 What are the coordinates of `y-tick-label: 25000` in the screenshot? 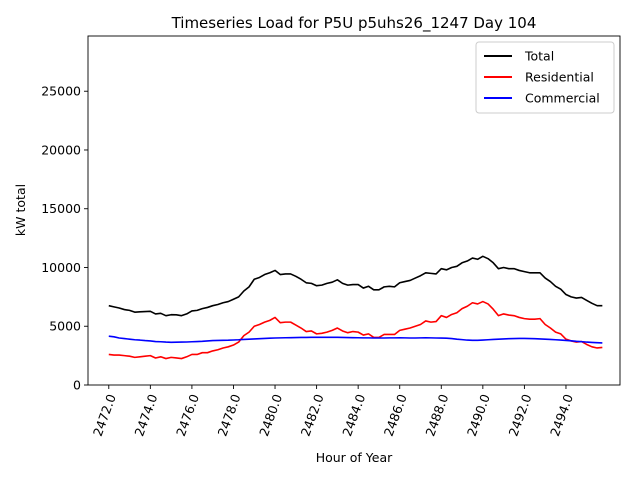 It's located at (61, 91).